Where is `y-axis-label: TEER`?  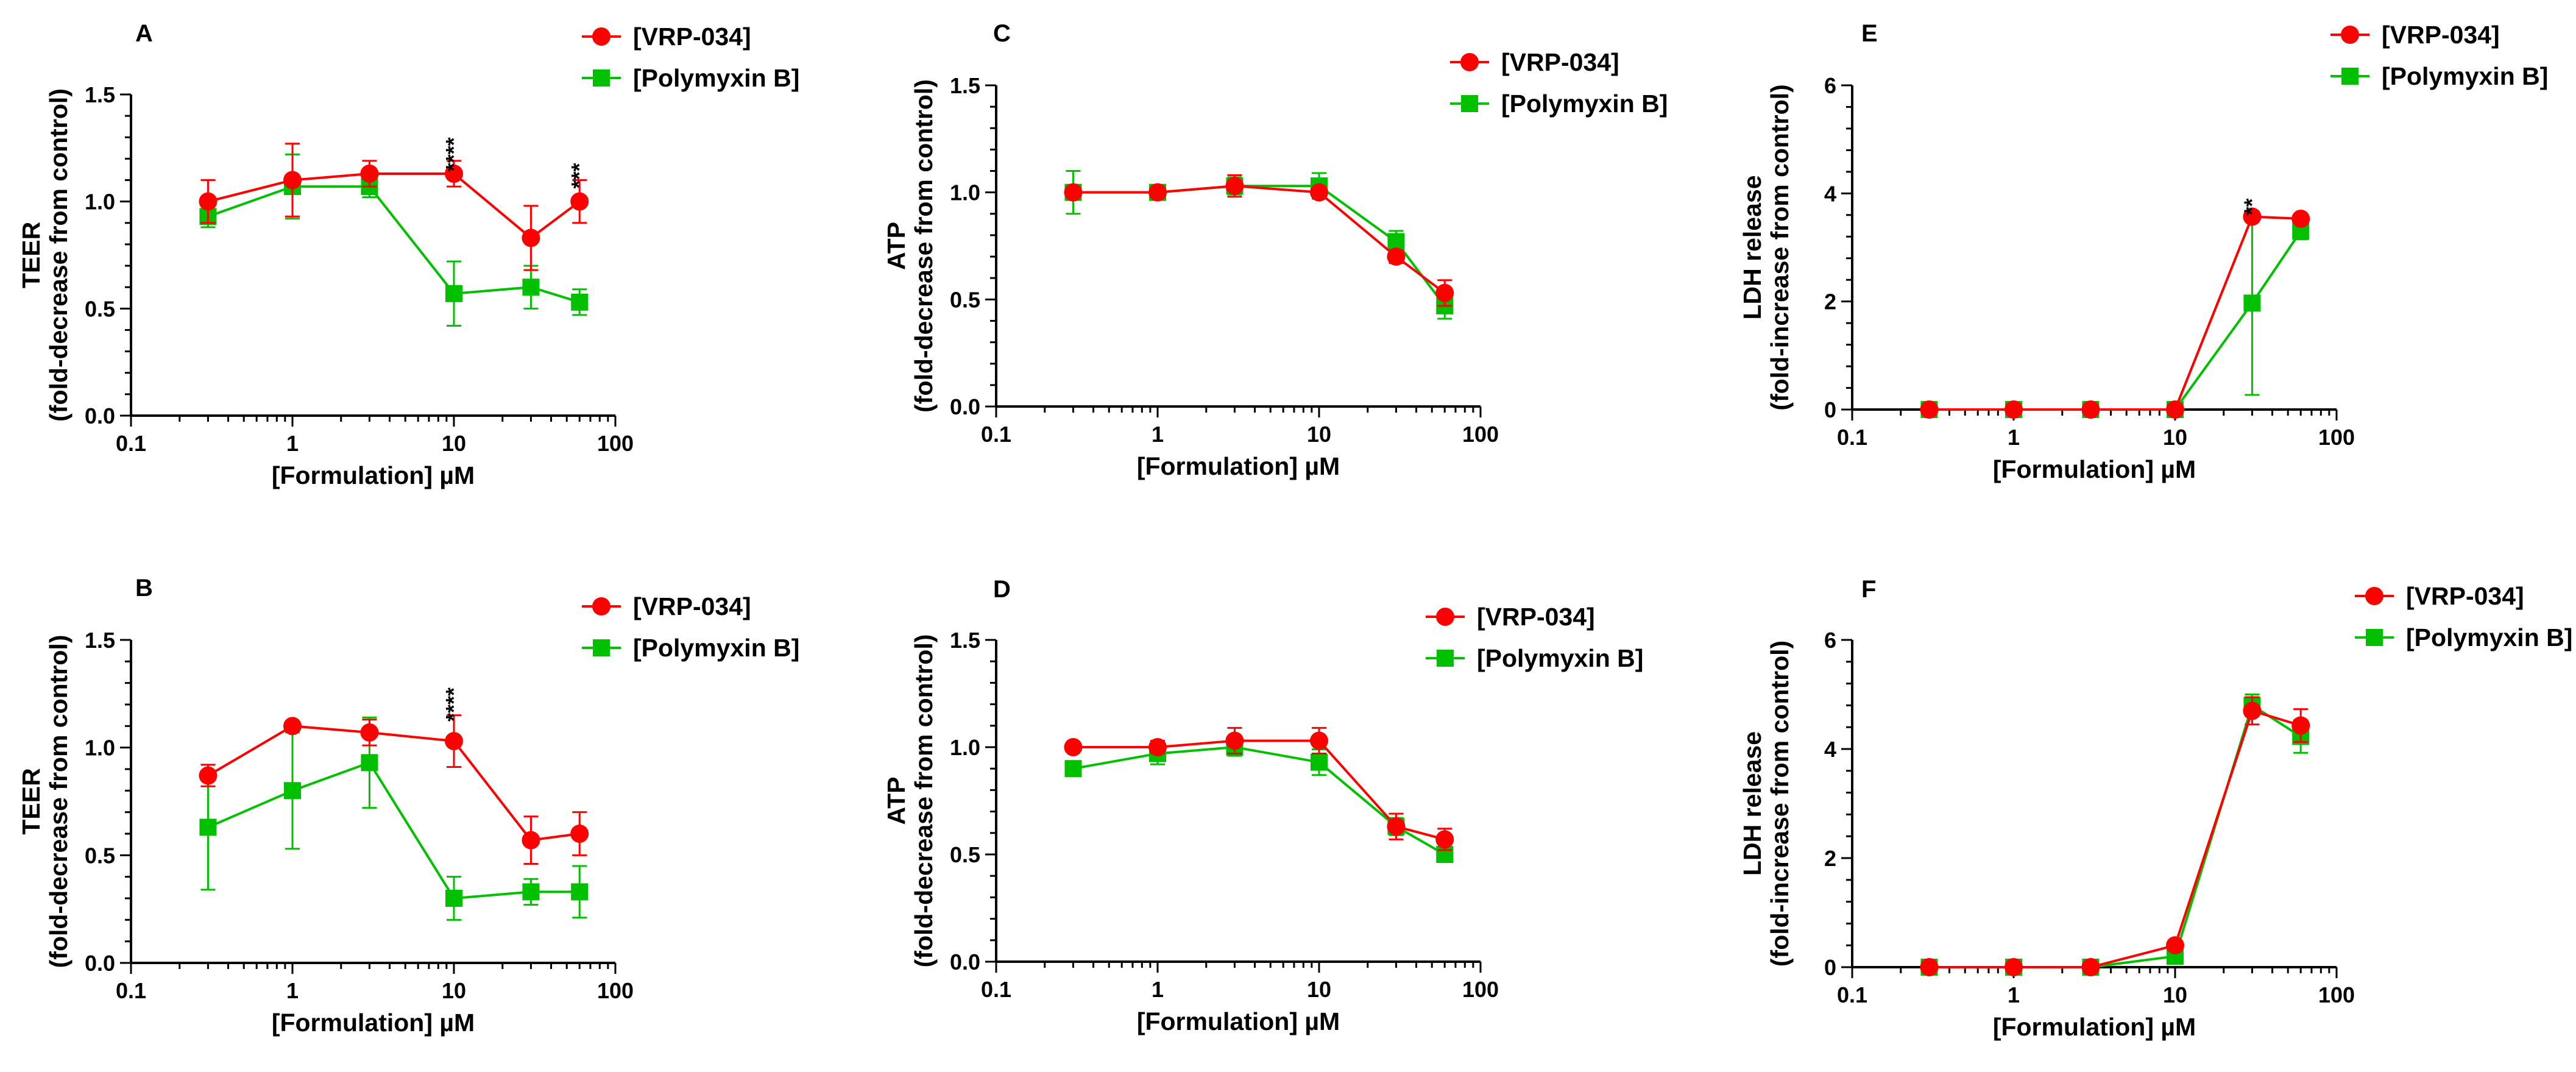 y-axis-label: TEER is located at coordinates (31, 255).